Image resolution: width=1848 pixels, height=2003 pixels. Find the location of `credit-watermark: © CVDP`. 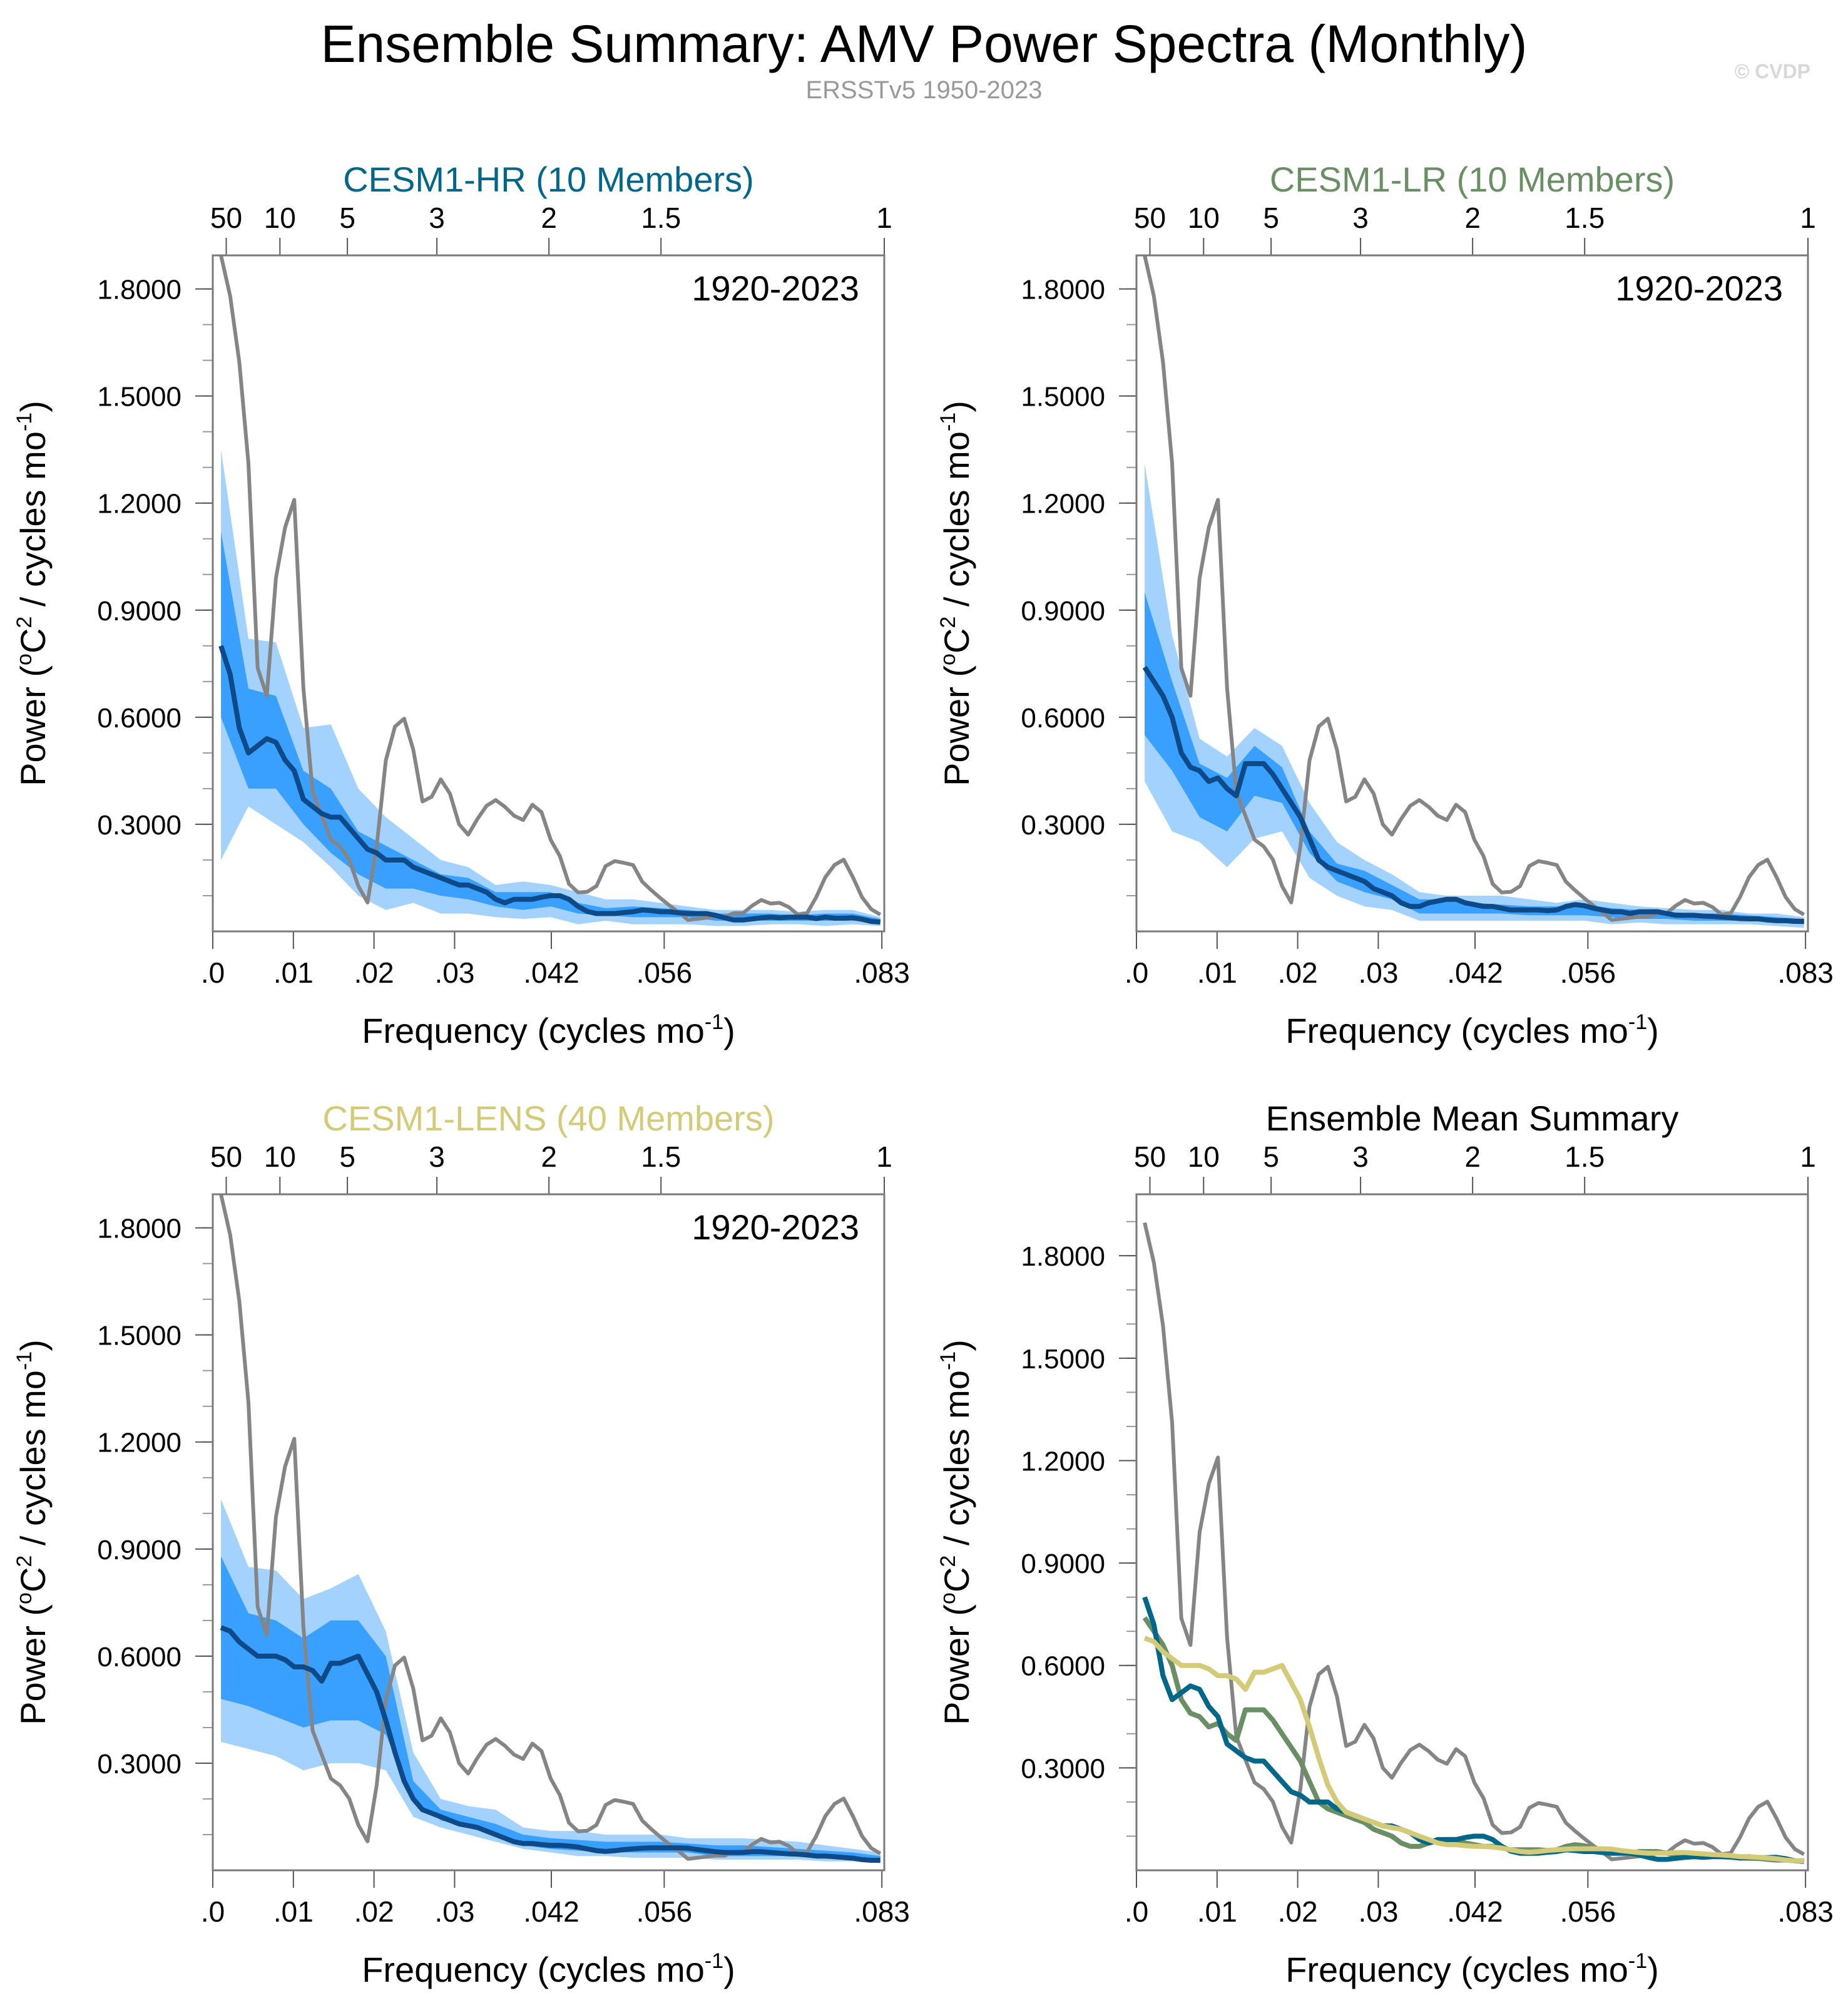

credit-watermark: © CVDP is located at coordinates (1772, 71).